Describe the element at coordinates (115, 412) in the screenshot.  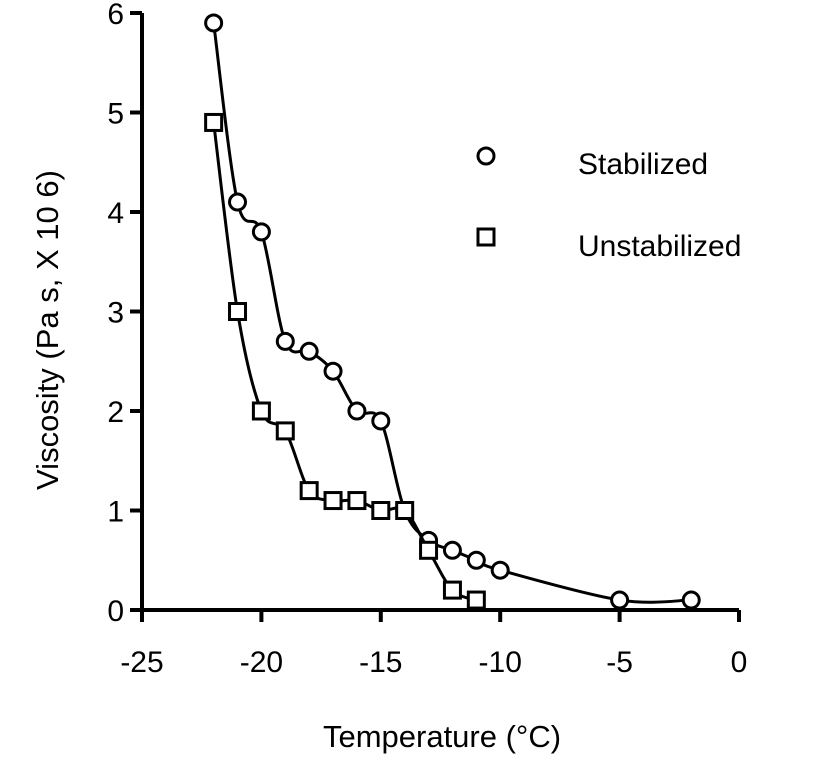
I see `y-tick-label: 2` at that location.